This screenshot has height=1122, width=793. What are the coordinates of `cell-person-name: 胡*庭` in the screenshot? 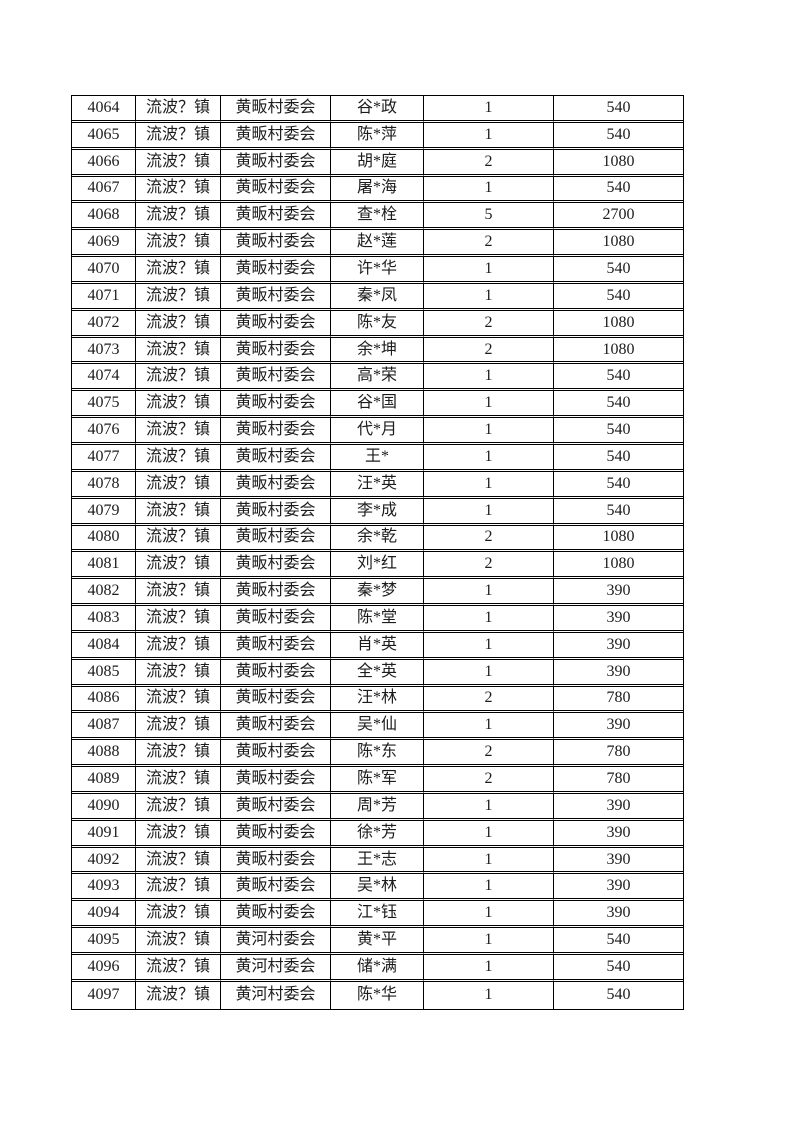 It's located at (377, 163).